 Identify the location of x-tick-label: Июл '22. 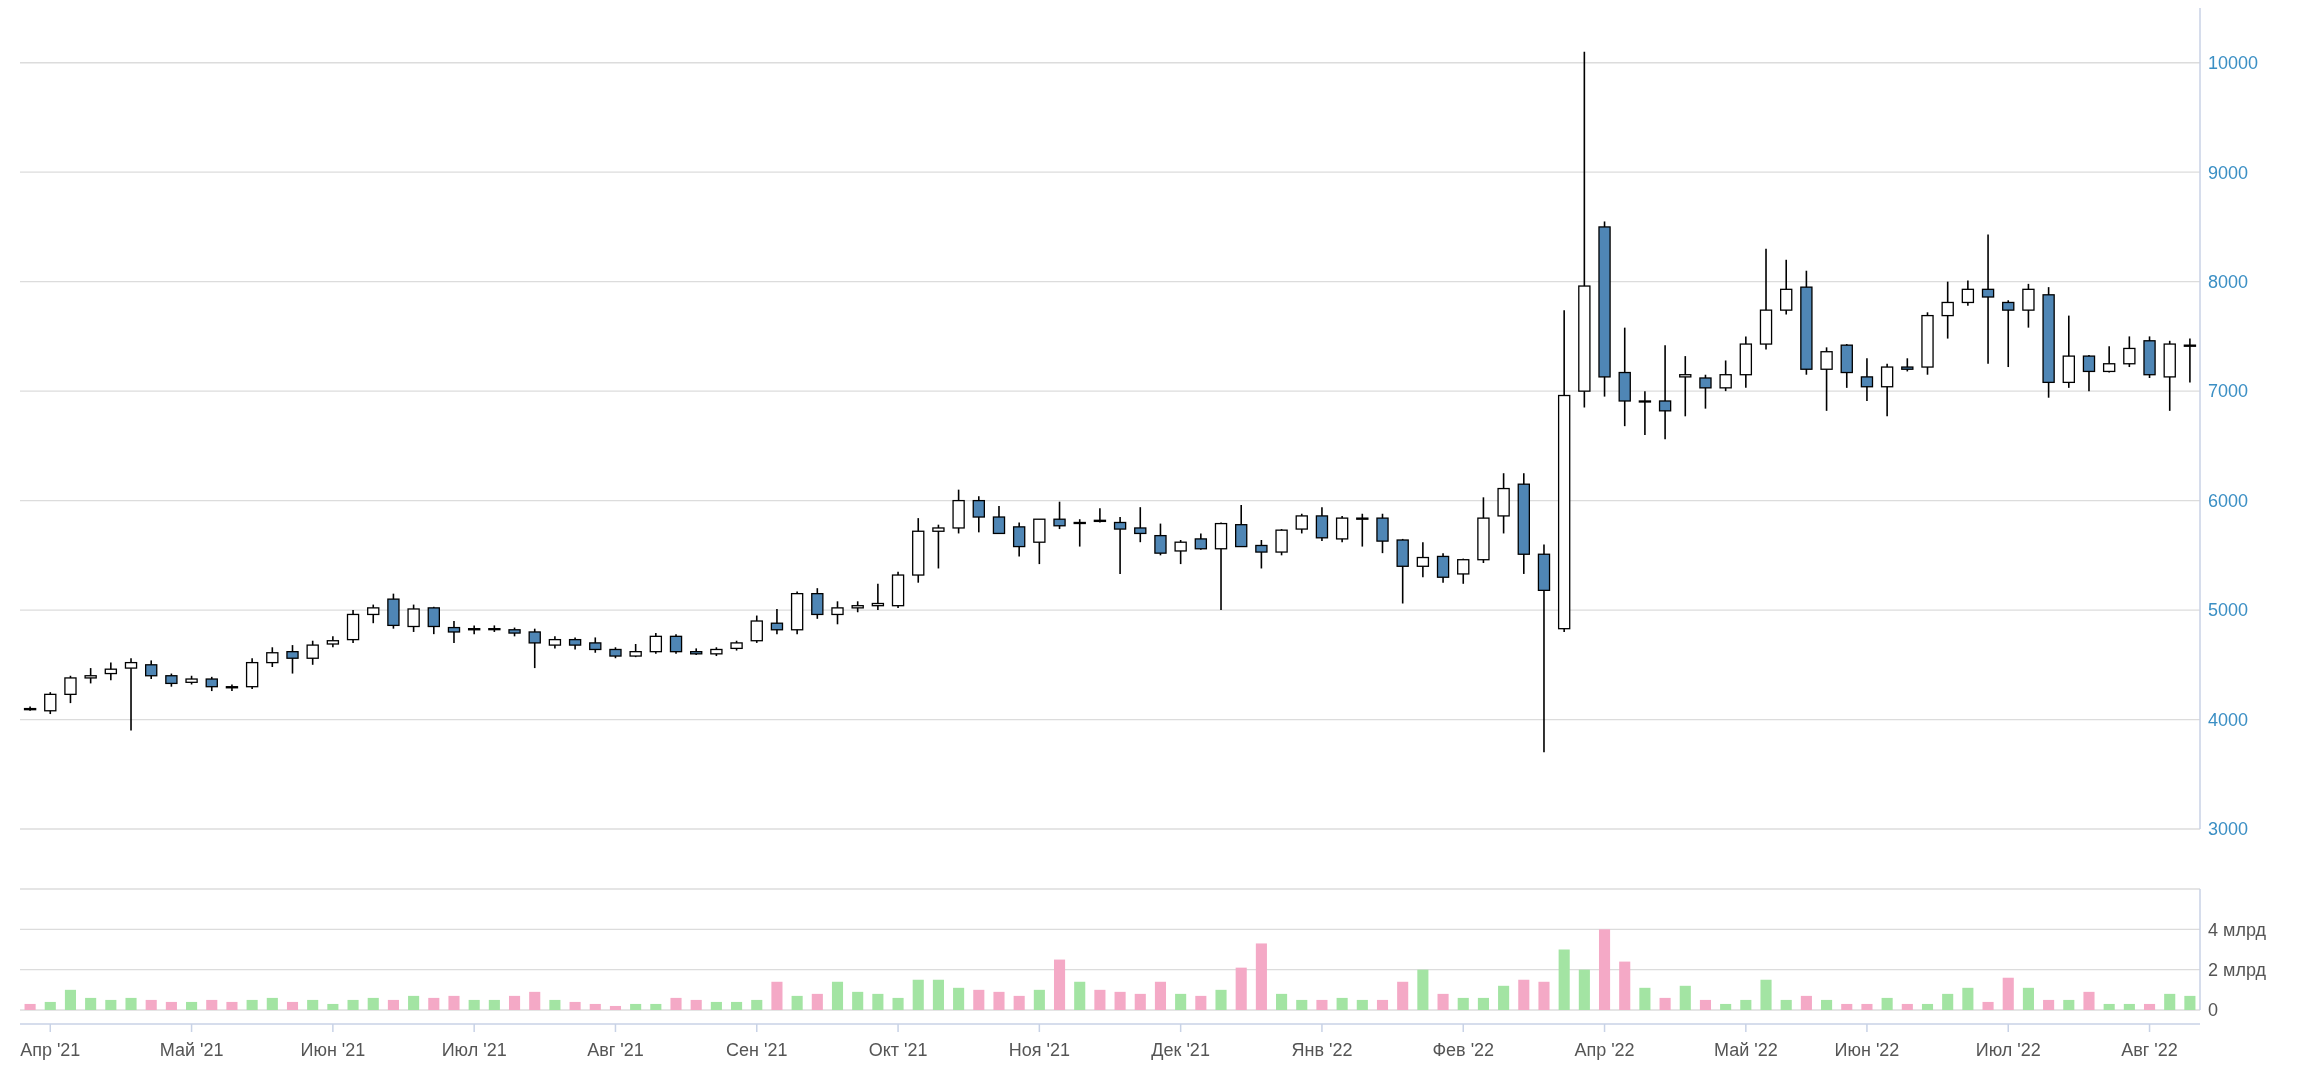
(2008, 1050).